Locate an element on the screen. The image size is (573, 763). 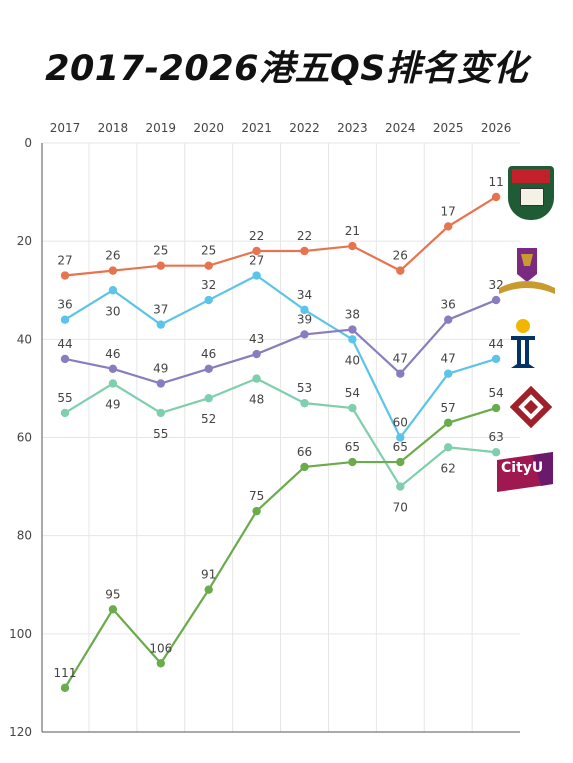
data-label: 25 is located at coordinates (208, 251).